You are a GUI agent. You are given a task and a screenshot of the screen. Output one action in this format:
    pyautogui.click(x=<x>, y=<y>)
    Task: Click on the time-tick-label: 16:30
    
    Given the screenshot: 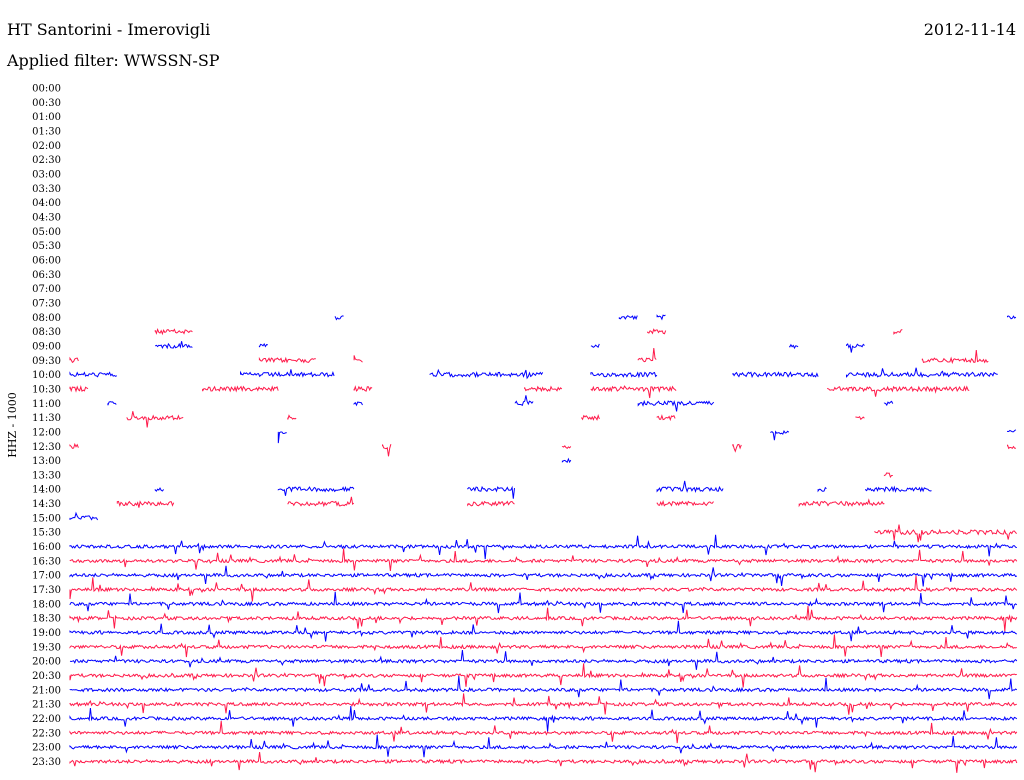 What is the action you would take?
    pyautogui.click(x=46, y=561)
    